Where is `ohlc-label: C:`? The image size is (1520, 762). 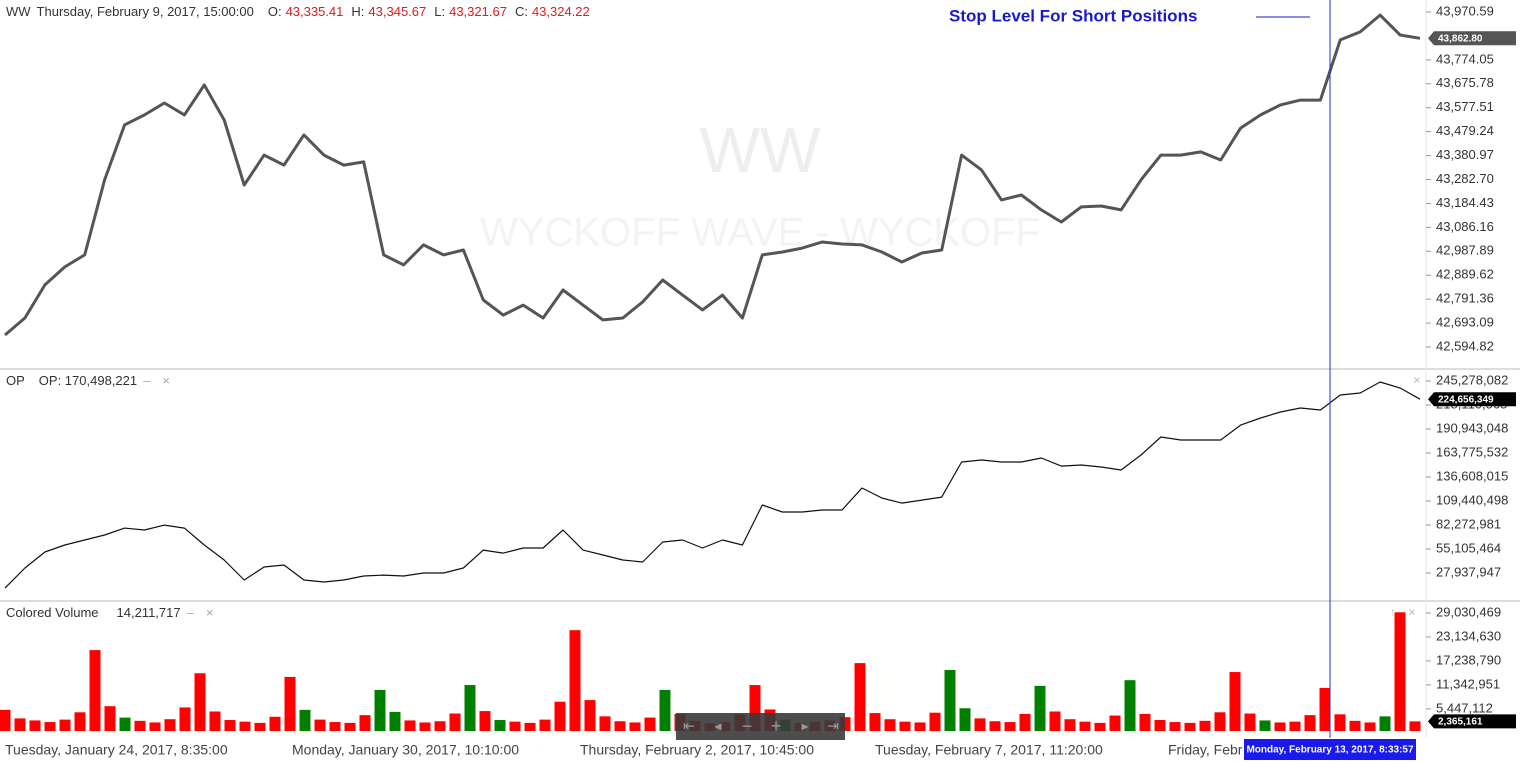 ohlc-label: C: is located at coordinates (521, 11).